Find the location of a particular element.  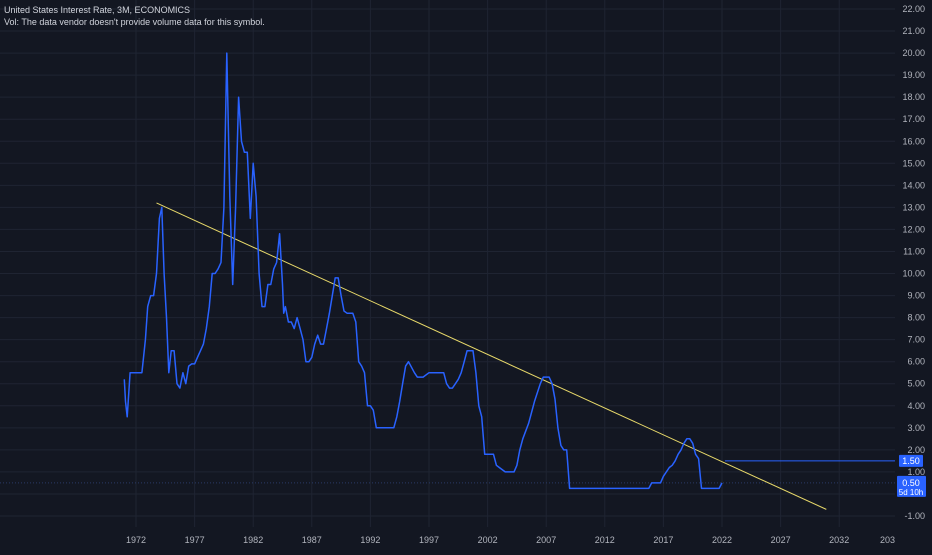

x-tick-label: 1987 is located at coordinates (312, 540).